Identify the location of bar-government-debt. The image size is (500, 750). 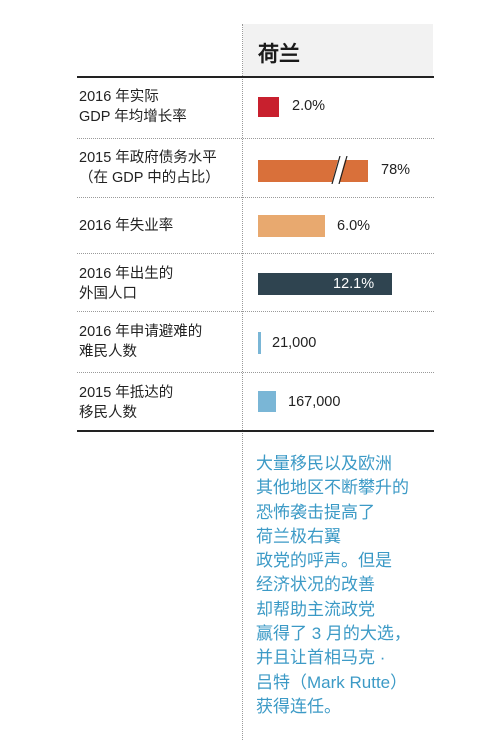
(313, 170).